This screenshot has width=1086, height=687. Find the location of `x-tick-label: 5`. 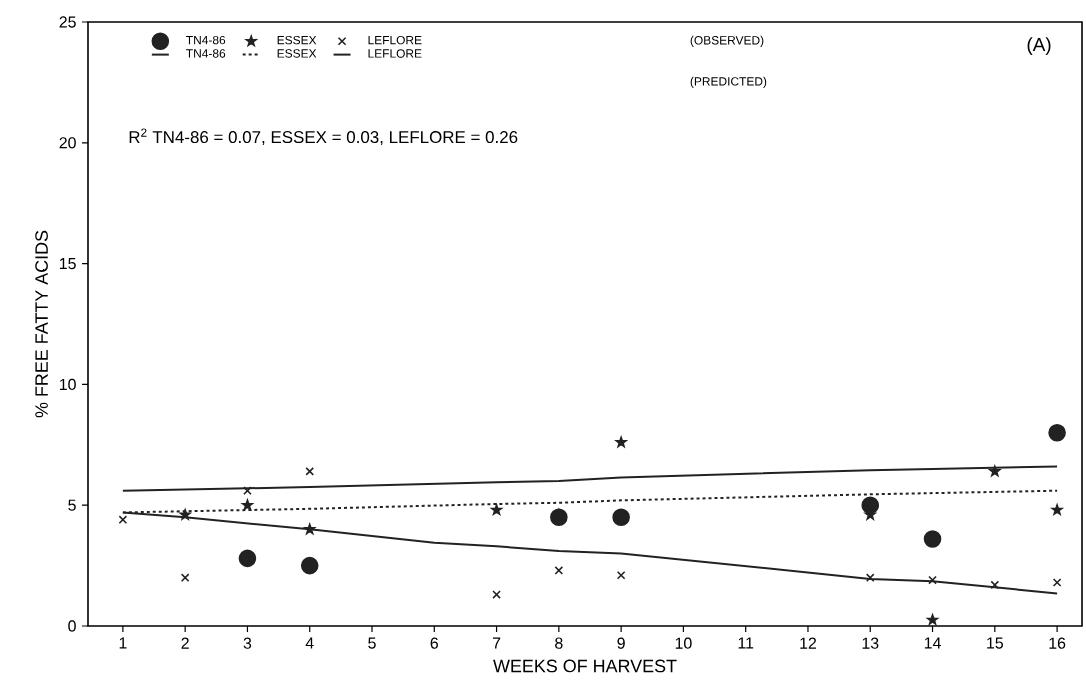

x-tick-label: 5 is located at coordinates (372, 643).